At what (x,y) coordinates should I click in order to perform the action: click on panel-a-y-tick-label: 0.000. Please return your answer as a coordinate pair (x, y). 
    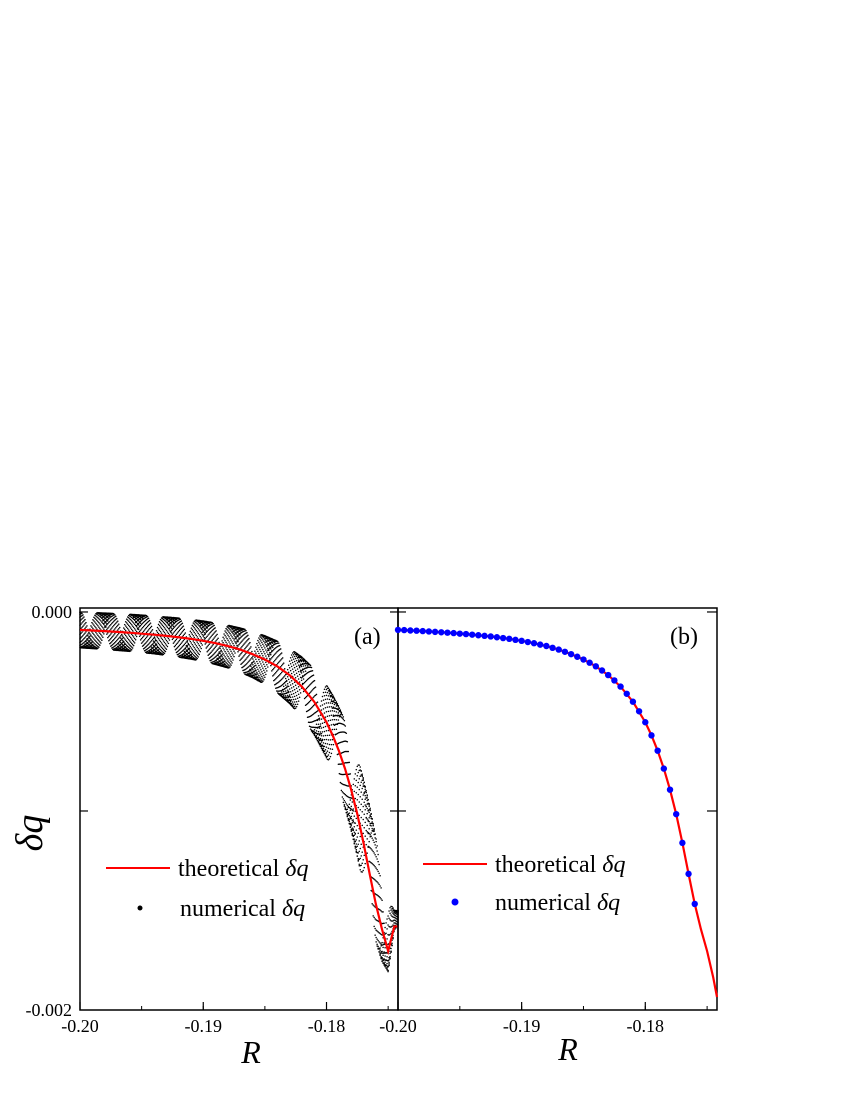
    Looking at the image, I should click on (52, 612).